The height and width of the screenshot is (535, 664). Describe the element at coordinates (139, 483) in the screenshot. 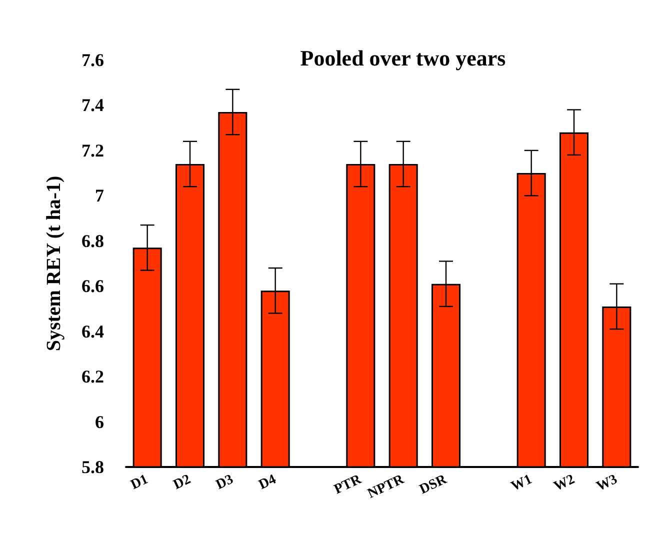

I see `x-tick-label: D1` at that location.